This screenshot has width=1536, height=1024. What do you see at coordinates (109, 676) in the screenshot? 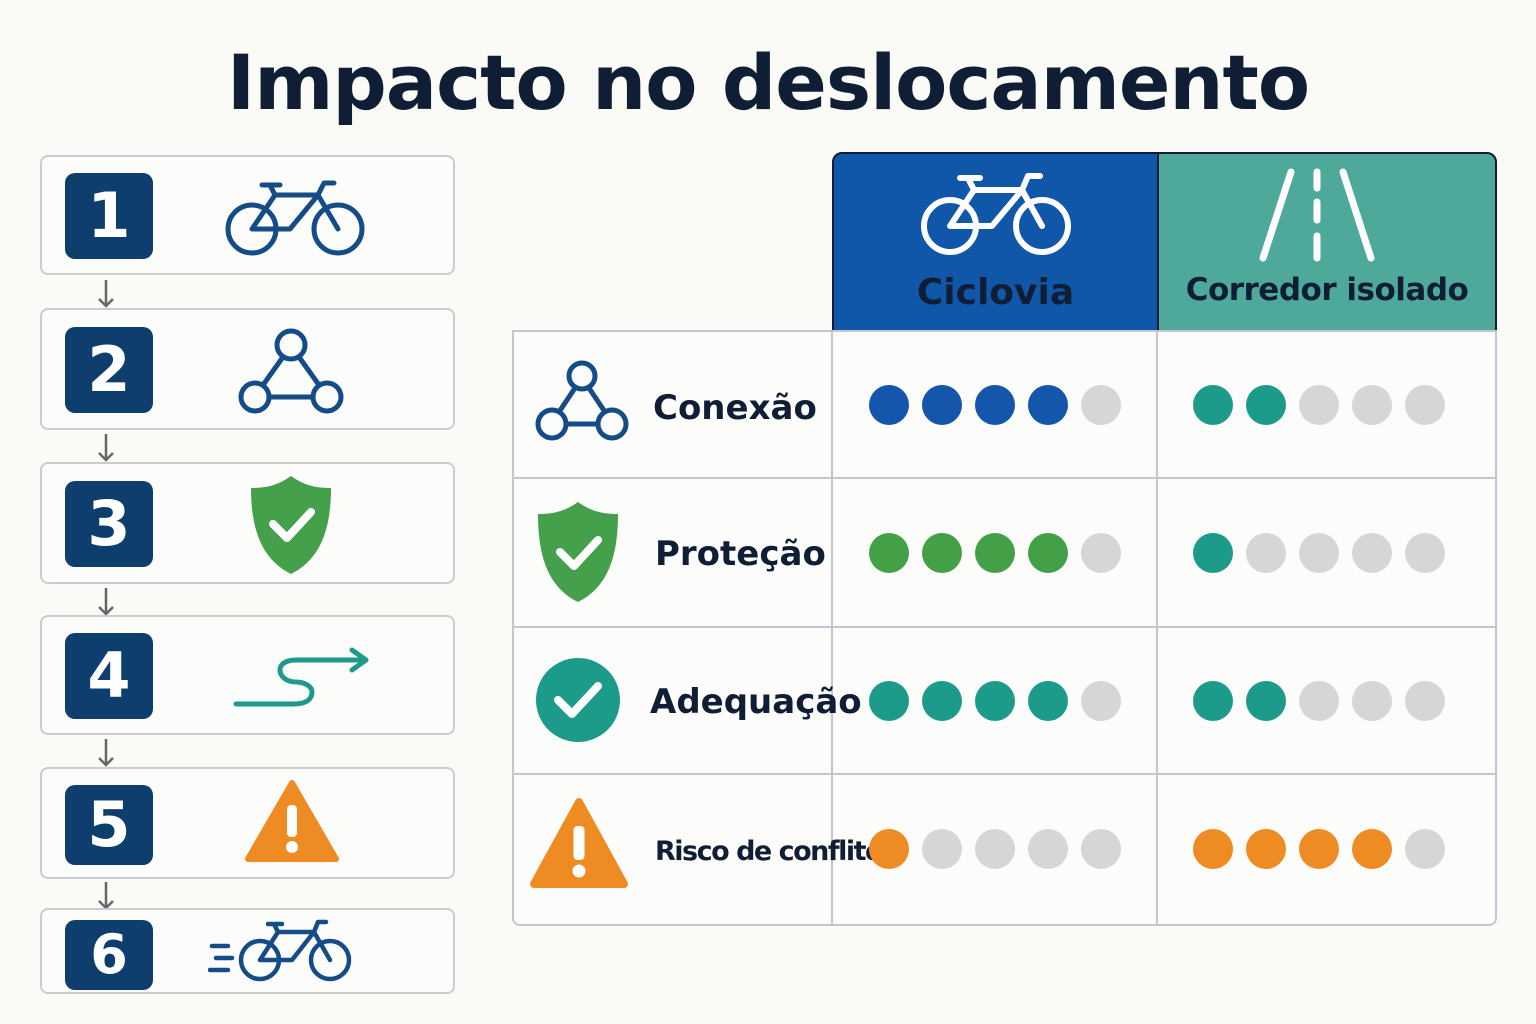
I see `step-number: 4` at bounding box center [109, 676].